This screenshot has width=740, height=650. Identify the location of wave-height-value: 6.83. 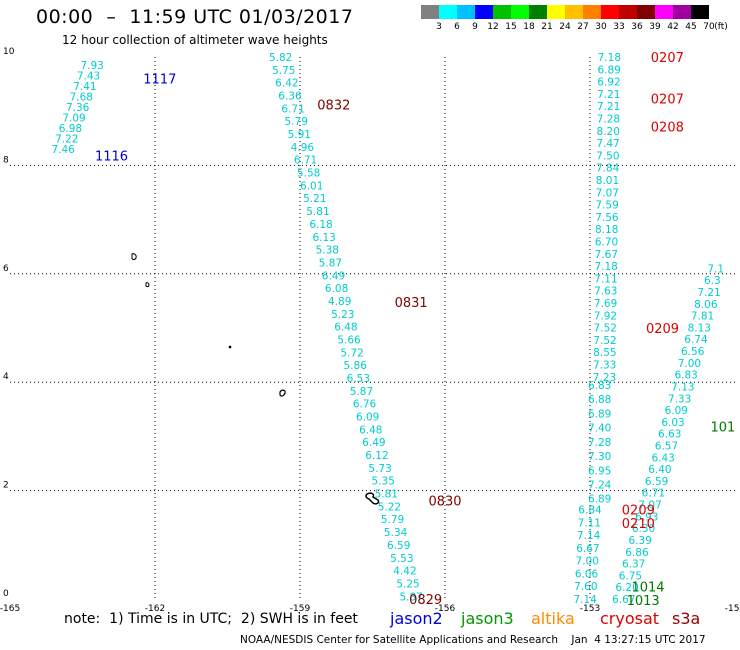
(685, 376).